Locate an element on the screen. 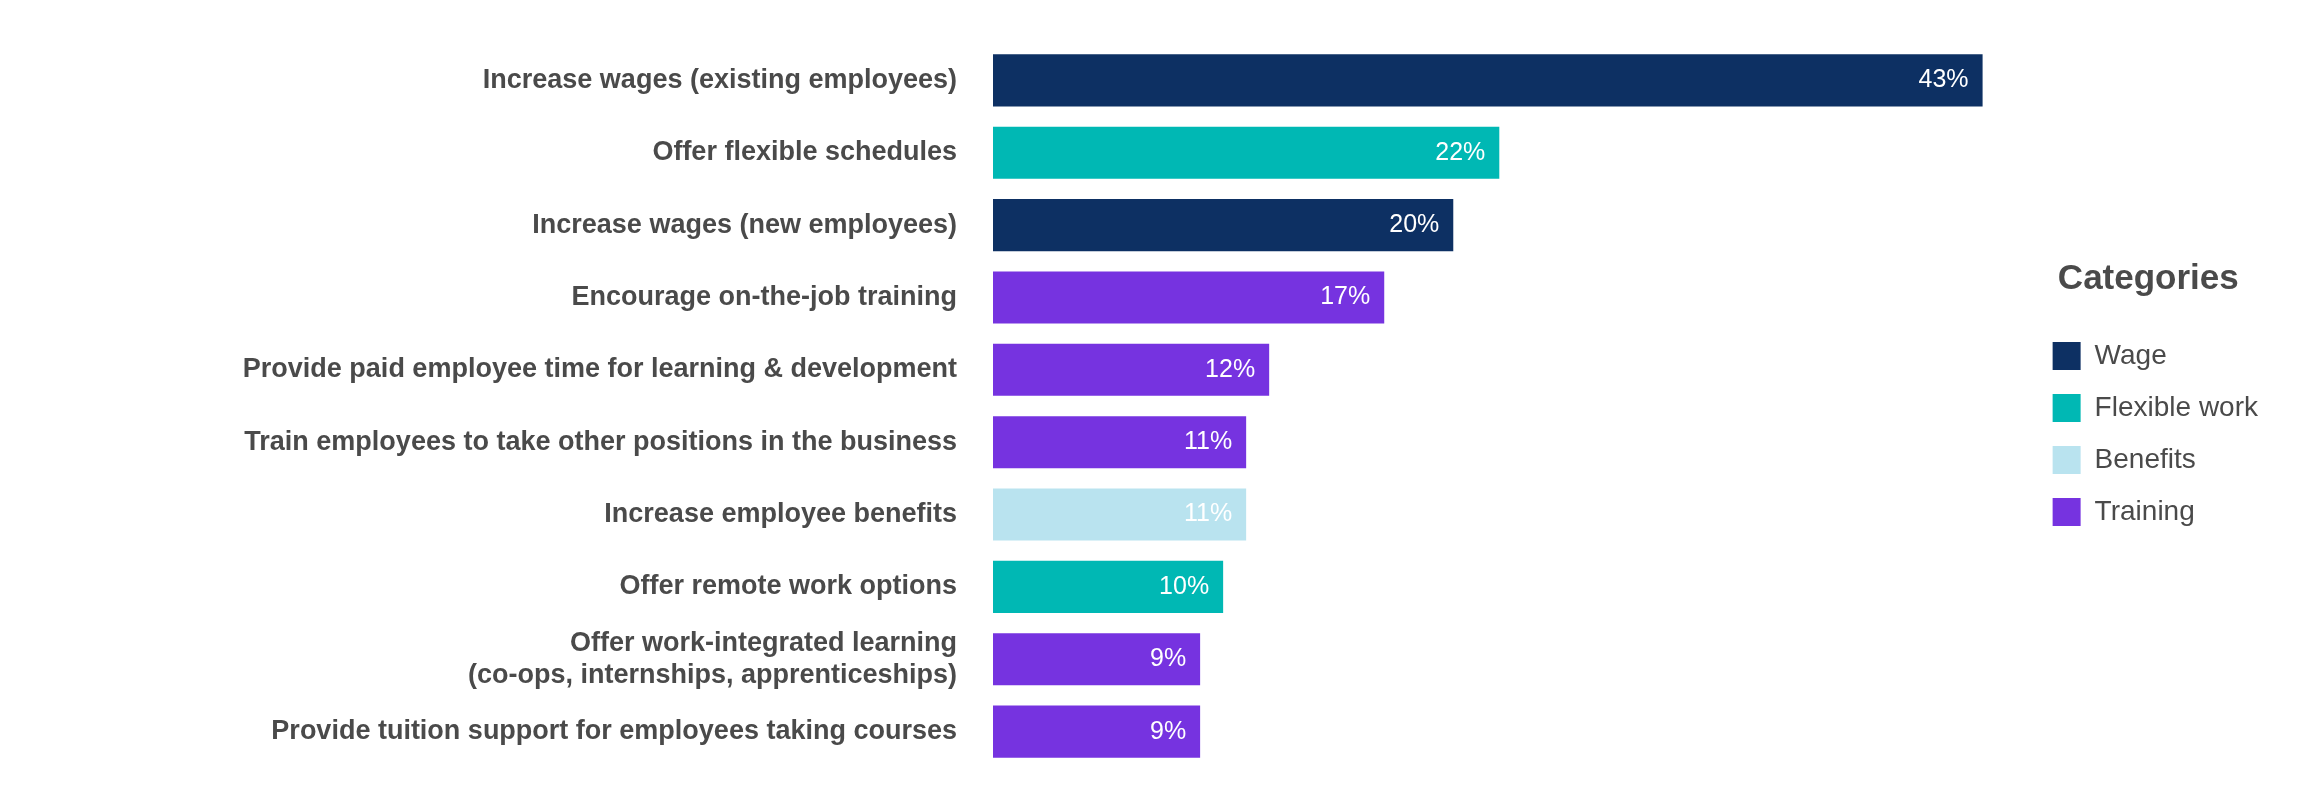  y-tick-label: Increase wages (new employees) is located at coordinates (744, 223).